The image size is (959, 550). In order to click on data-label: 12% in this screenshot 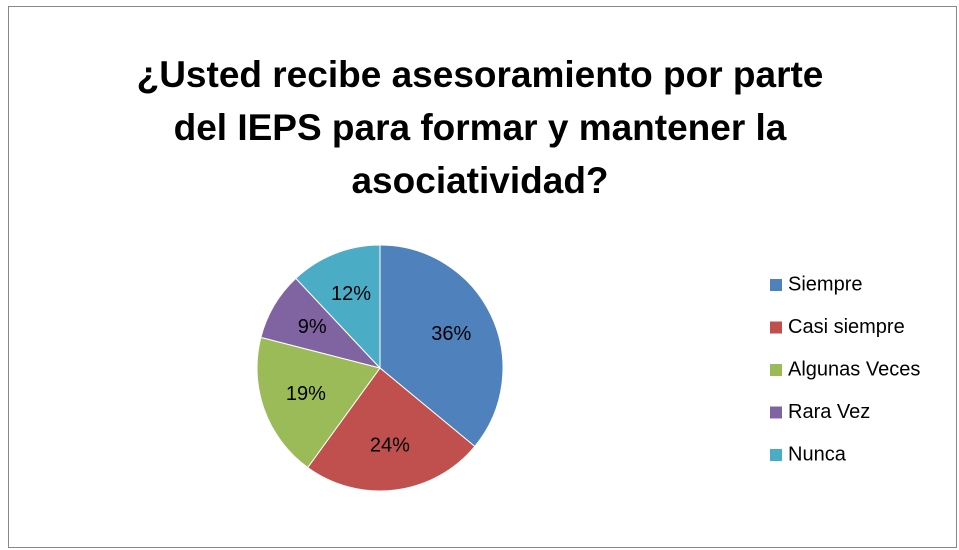, I will do `click(351, 294)`.